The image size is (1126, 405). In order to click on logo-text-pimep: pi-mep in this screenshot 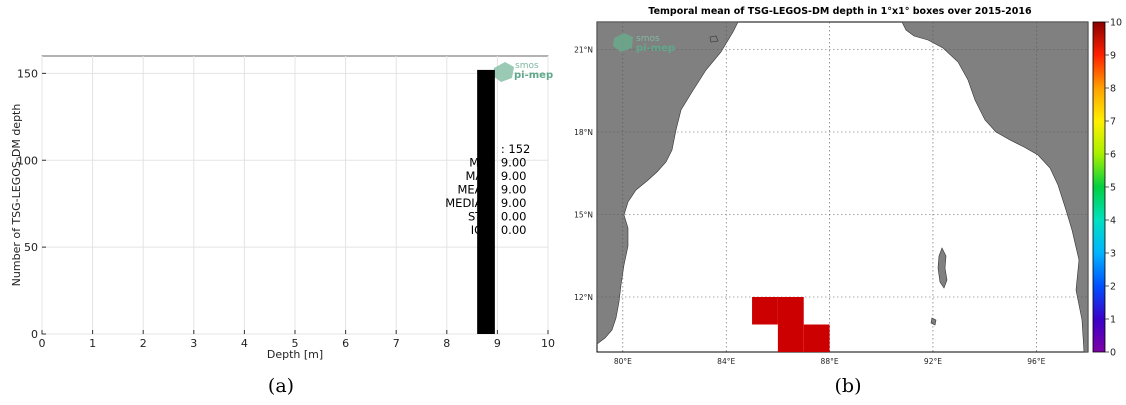, I will do `click(533, 75)`.